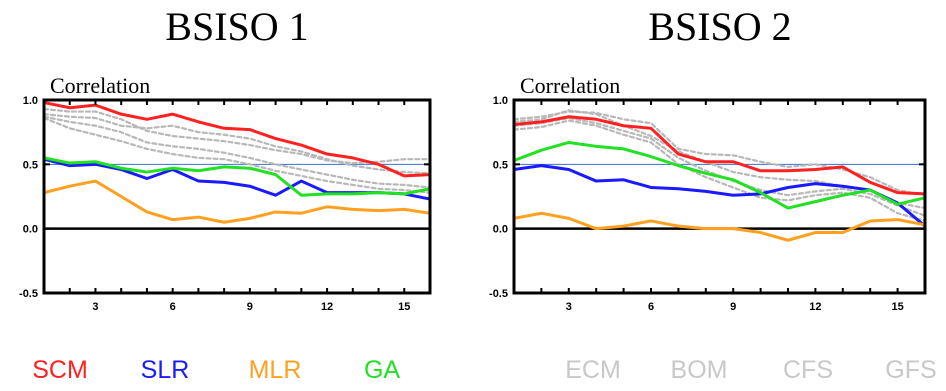  I want to click on legend-entry-cfs: CFS, so click(808, 370).